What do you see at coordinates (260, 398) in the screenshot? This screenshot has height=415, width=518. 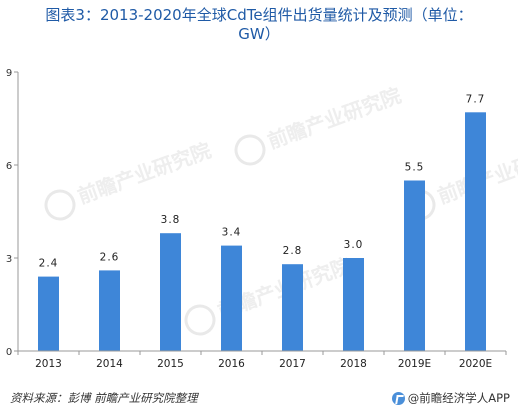 I see `footer: 资料来源：彭博 前瞻产业研究院整理 @前瞻经济学人APP` at bounding box center [260, 398].